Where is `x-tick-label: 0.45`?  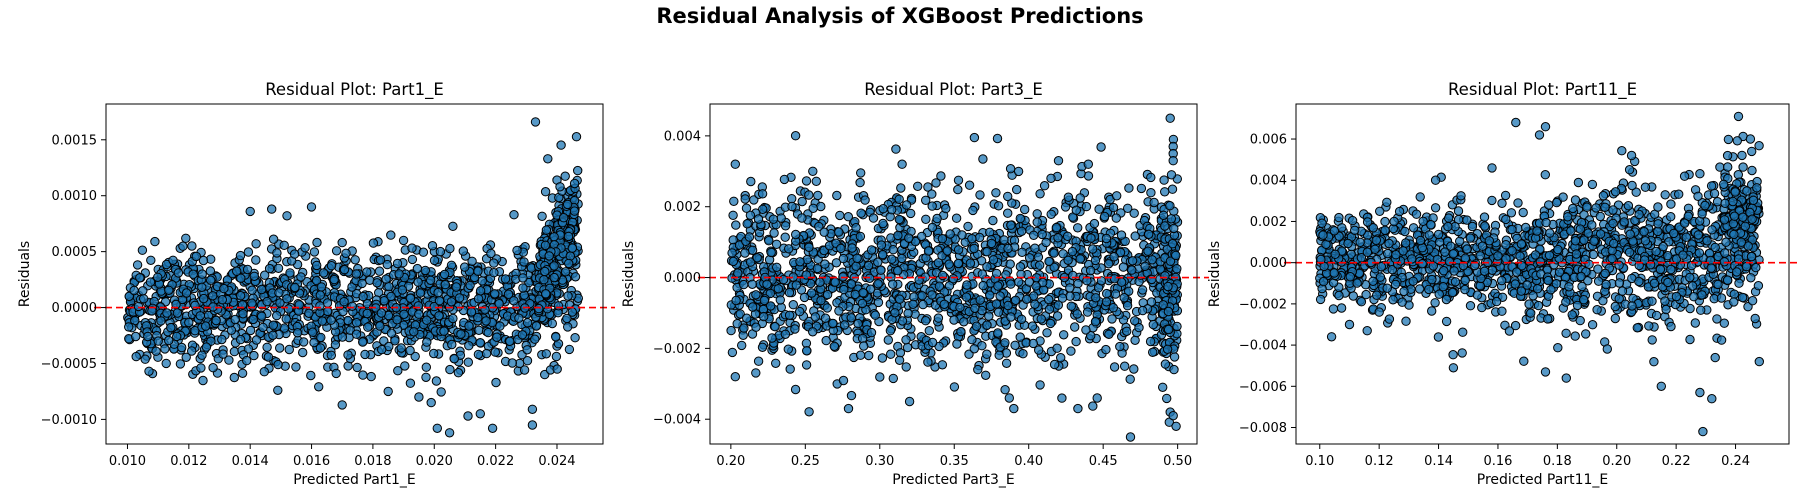 x-tick-label: 0.45 is located at coordinates (1103, 461).